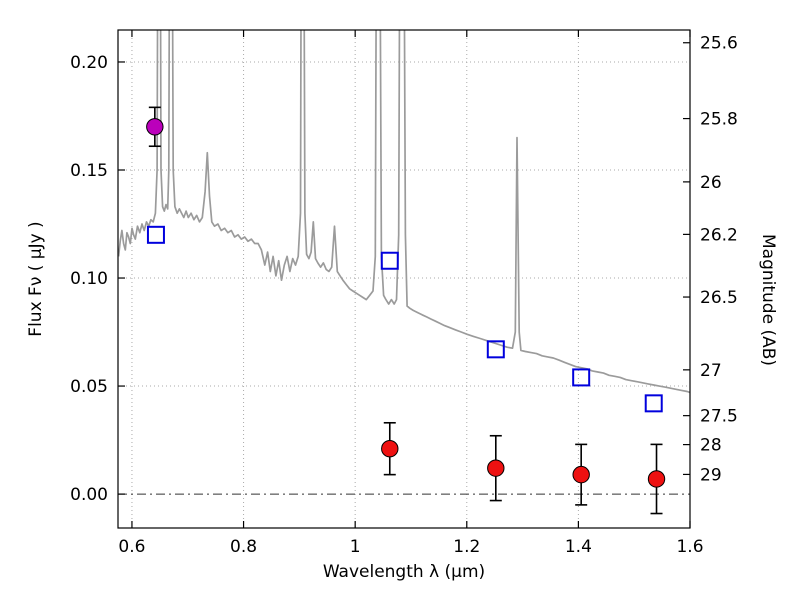 This screenshot has width=800, height=600. Describe the element at coordinates (89, 495) in the screenshot. I see `y-tick-label: 0.00` at that location.